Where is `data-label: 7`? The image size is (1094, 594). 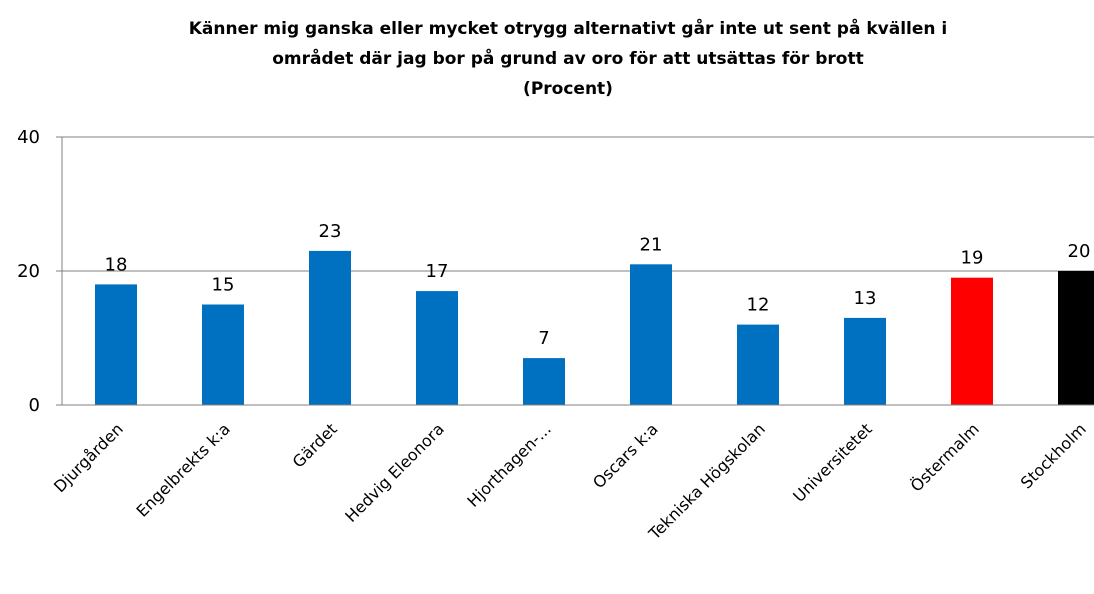 data-label: 7 is located at coordinates (543, 338).